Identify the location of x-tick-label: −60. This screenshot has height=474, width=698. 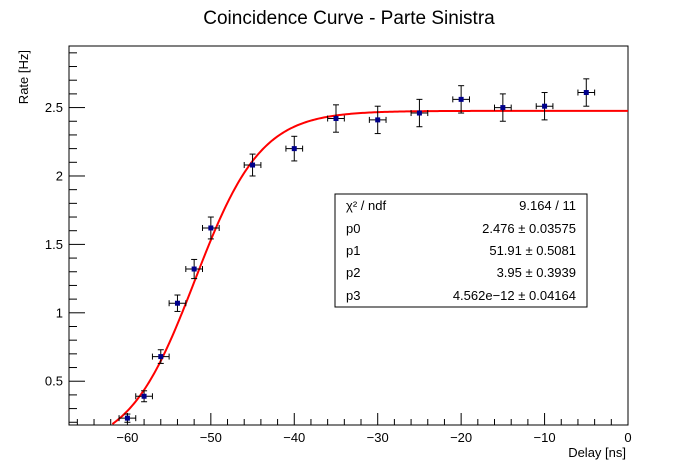
(127, 437).